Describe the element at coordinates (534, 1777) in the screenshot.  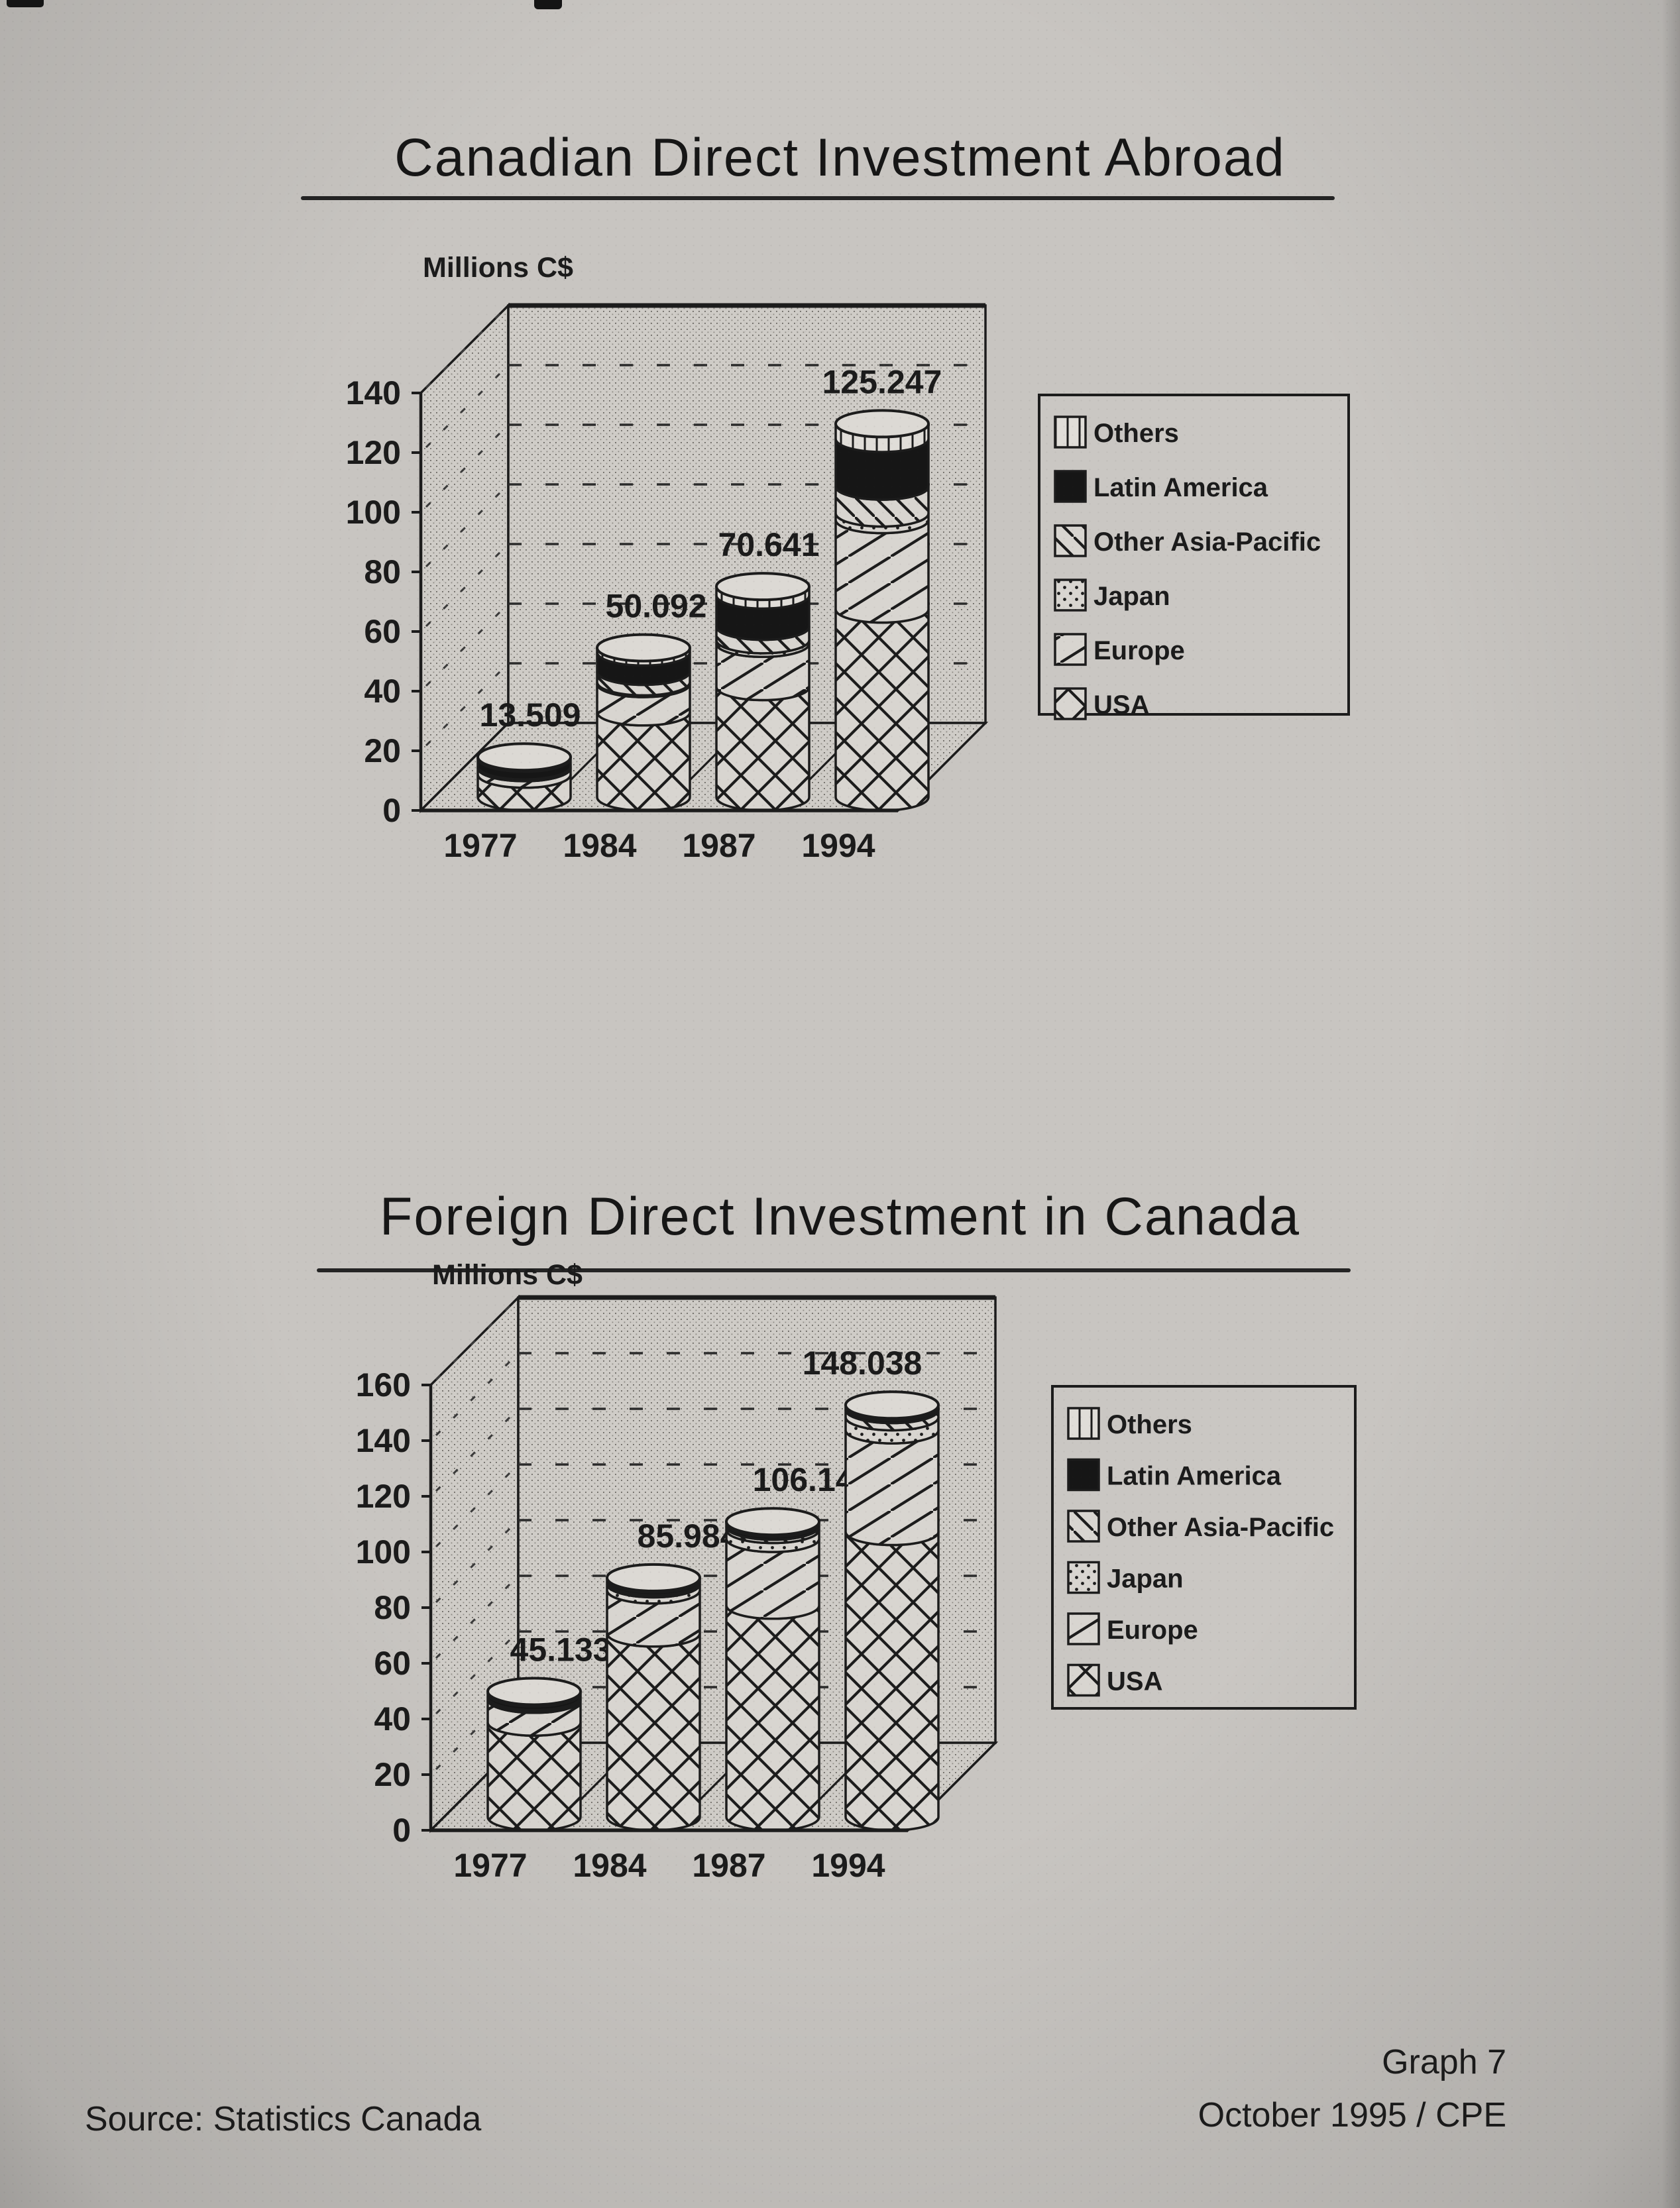
I see `segment-usa-1977` at that location.